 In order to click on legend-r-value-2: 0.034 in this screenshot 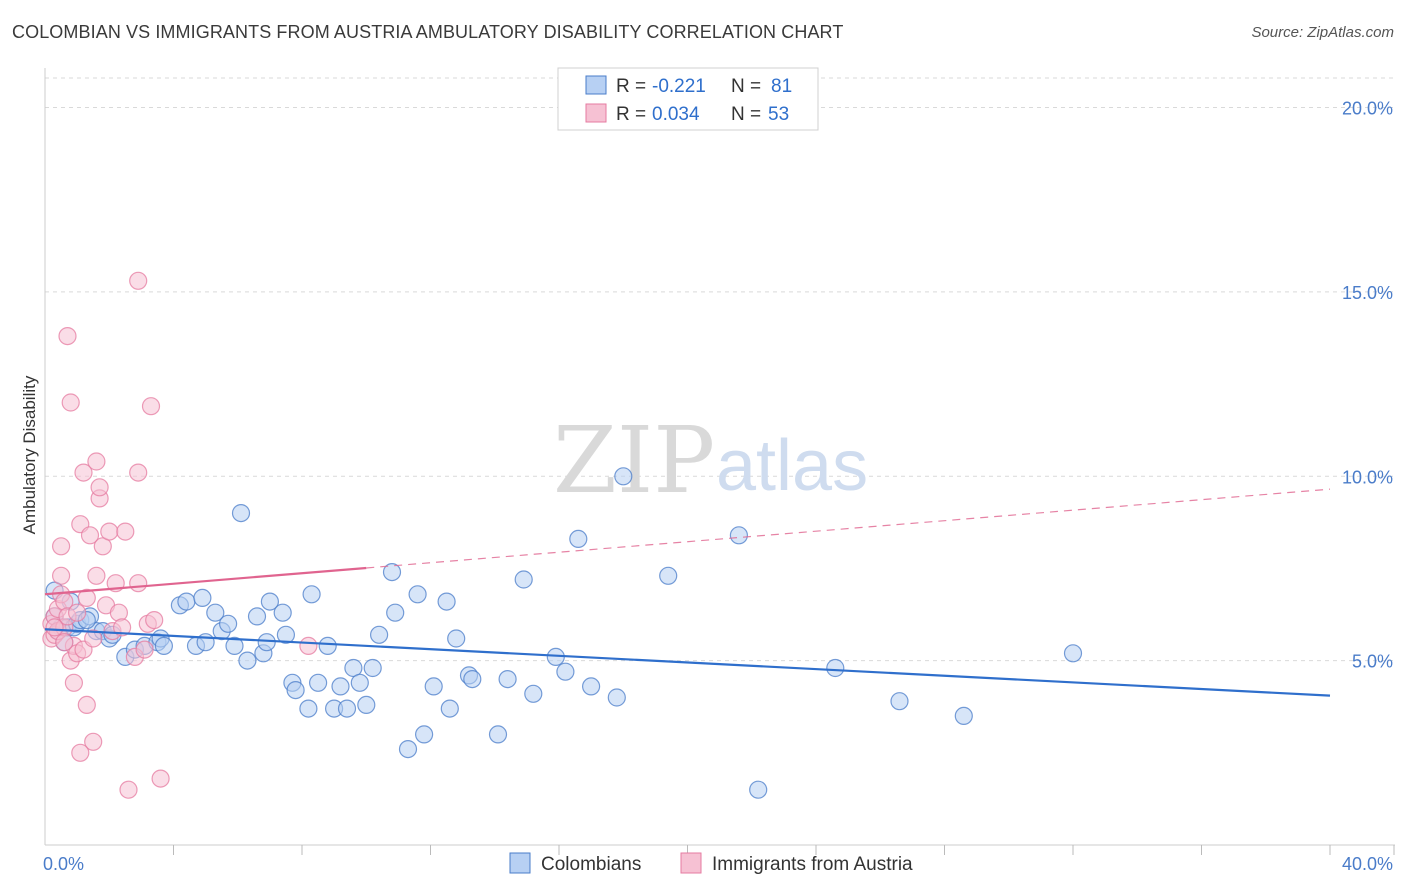, I will do `click(676, 114)`.